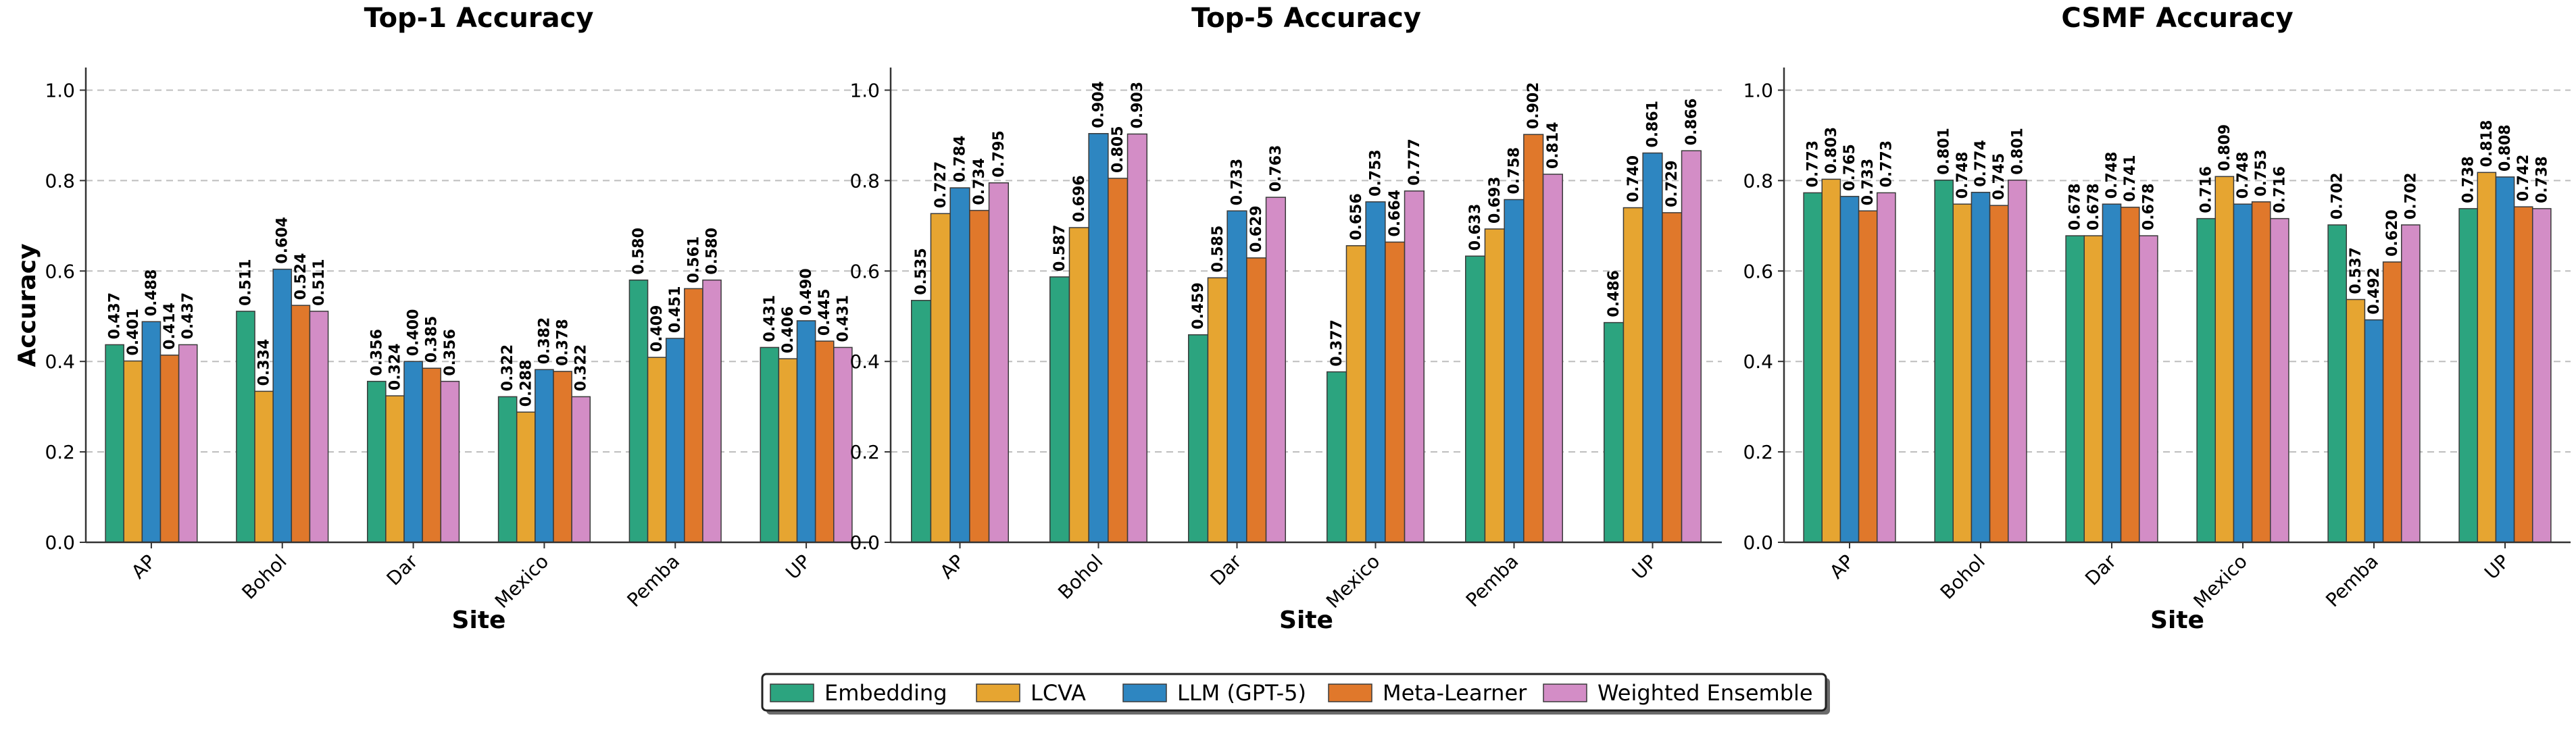 The height and width of the screenshot is (751, 2576). What do you see at coordinates (712, 252) in the screenshot?
I see `bar-value-label: 0.580` at bounding box center [712, 252].